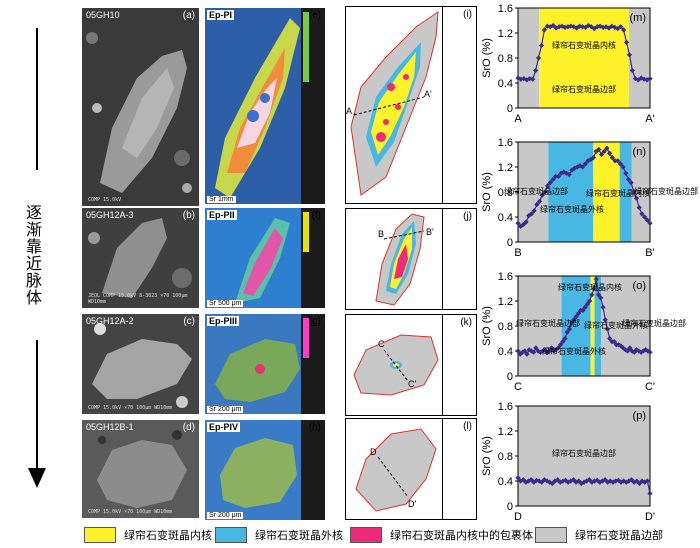 The width and height of the screenshot is (700, 548). I want to click on y-tick-label: 1.6, so click(505, 9).